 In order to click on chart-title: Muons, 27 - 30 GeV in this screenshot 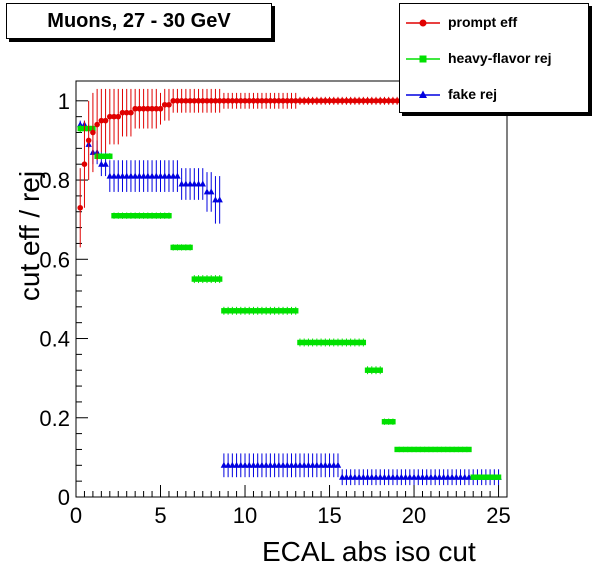, I will do `click(139, 21)`.